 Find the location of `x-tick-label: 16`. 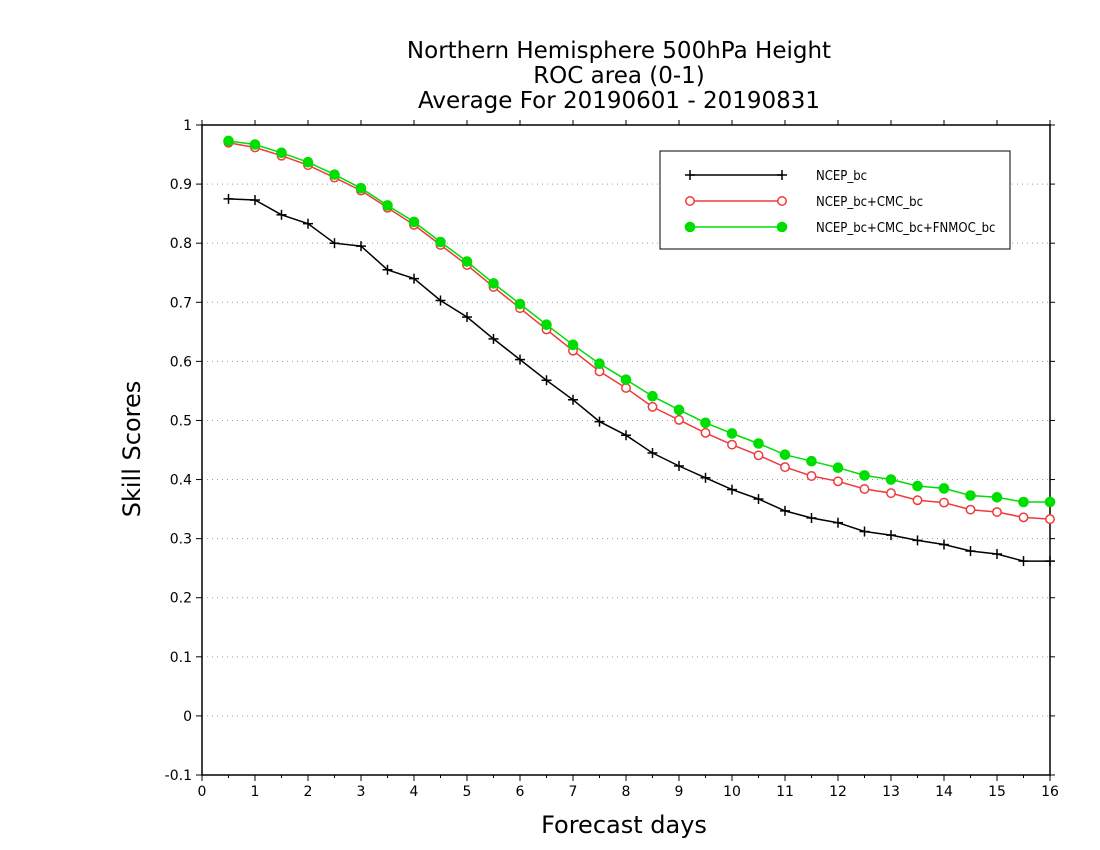

x-tick-label: 16 is located at coordinates (1050, 792).